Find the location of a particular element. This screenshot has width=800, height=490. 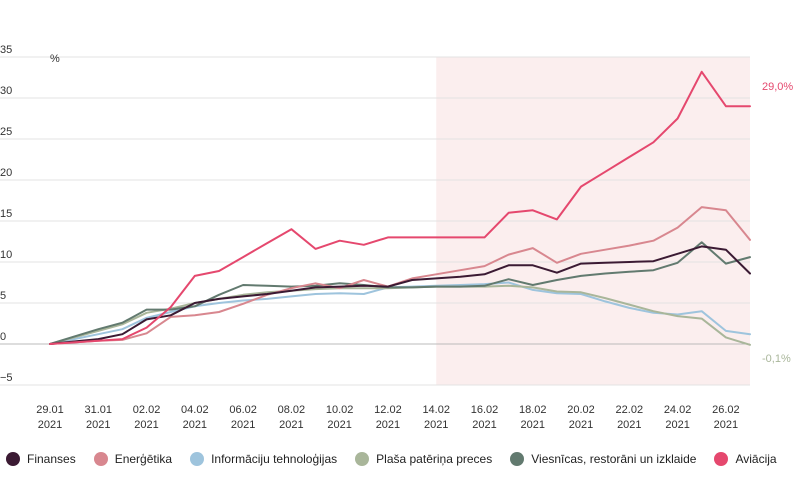

x-tick-date: 12.02 is located at coordinates (388, 410).